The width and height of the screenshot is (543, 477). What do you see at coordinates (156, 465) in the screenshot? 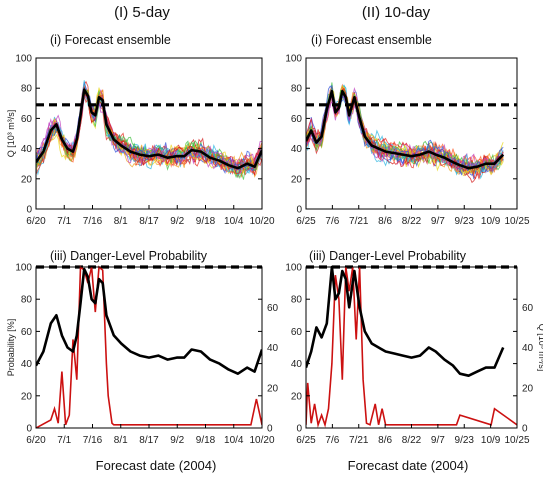
I see `x-axis-label-left: Forecast date (2004)` at bounding box center [156, 465].